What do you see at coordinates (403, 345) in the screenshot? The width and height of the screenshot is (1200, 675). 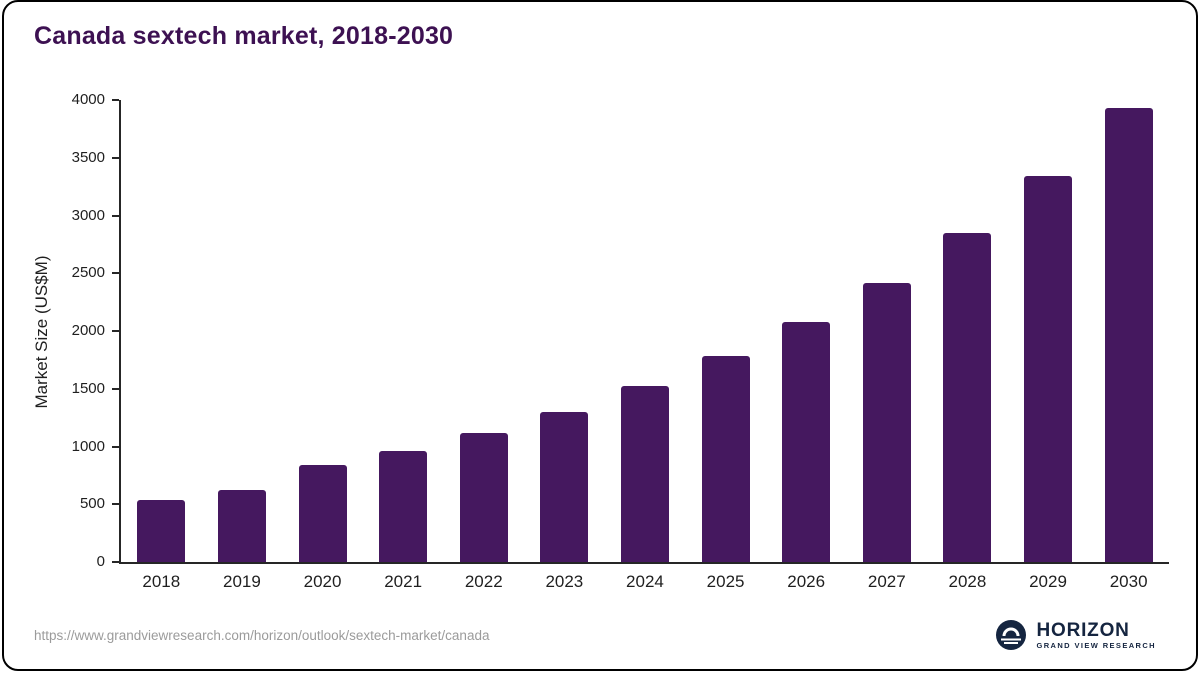 I see `bar-column: 2021` at bounding box center [403, 345].